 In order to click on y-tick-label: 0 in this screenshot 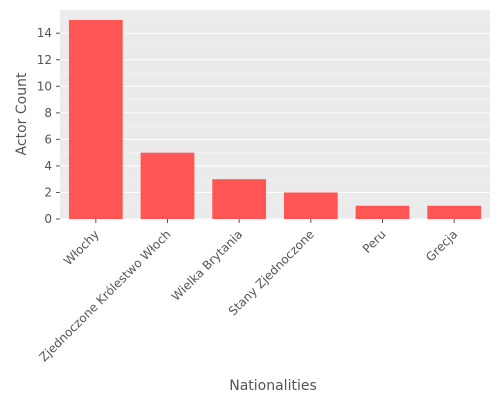, I will do `click(48, 219)`.